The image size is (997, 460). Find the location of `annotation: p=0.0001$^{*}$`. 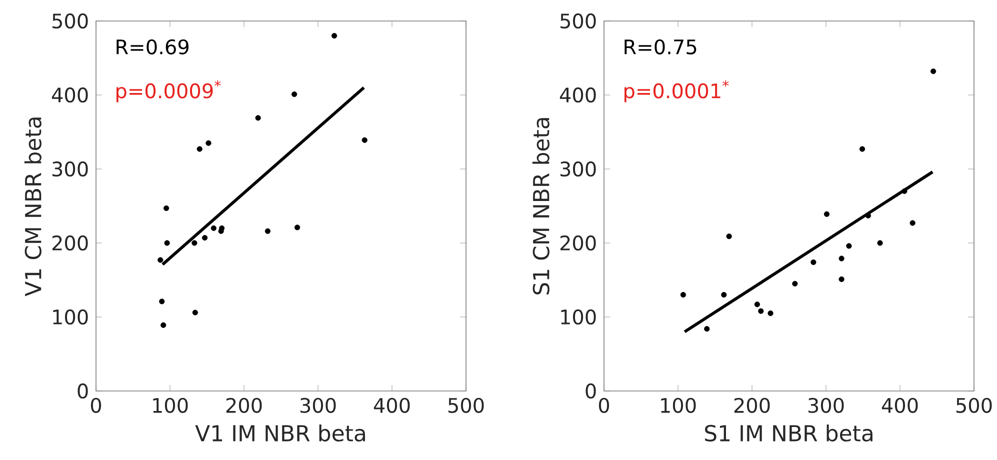

annotation: p=0.0001$^{*}$ is located at coordinates (676, 91).